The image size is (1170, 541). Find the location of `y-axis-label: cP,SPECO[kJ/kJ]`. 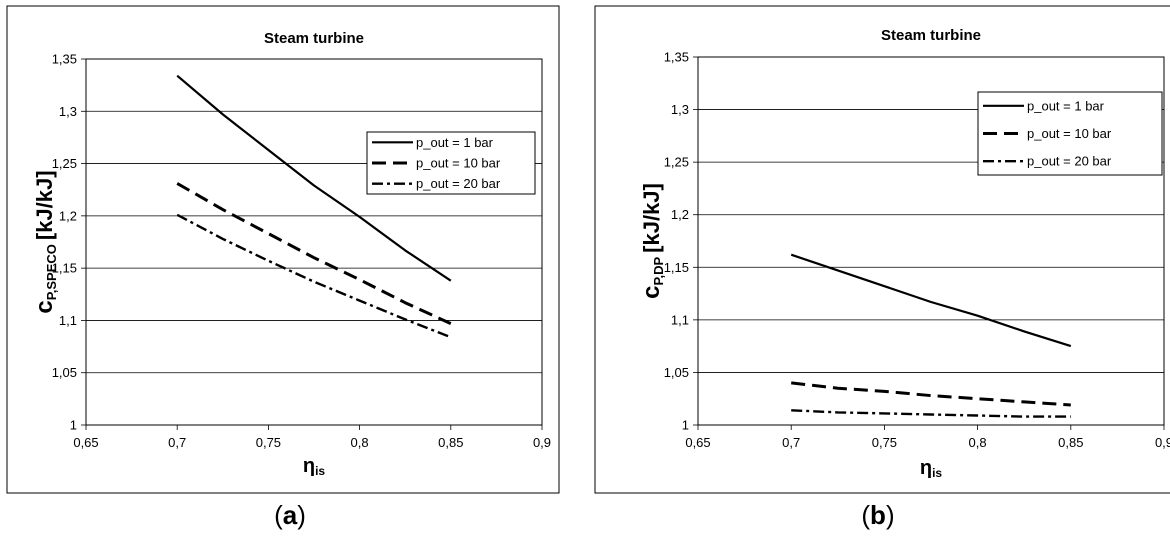

y-axis-label: cP,SPECO[kJ/kJ] is located at coordinates (45, 241).